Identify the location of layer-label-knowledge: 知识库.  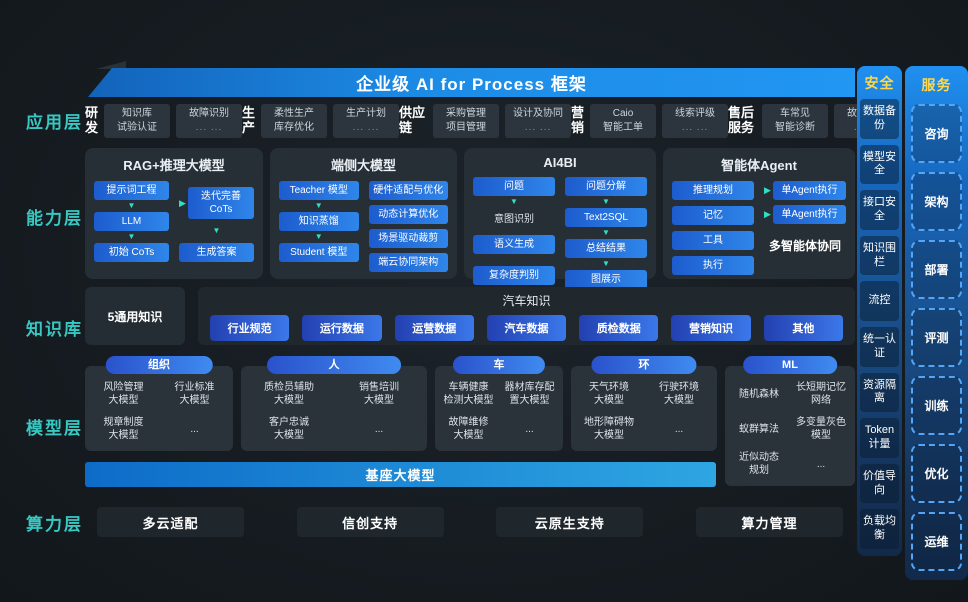
(54, 329).